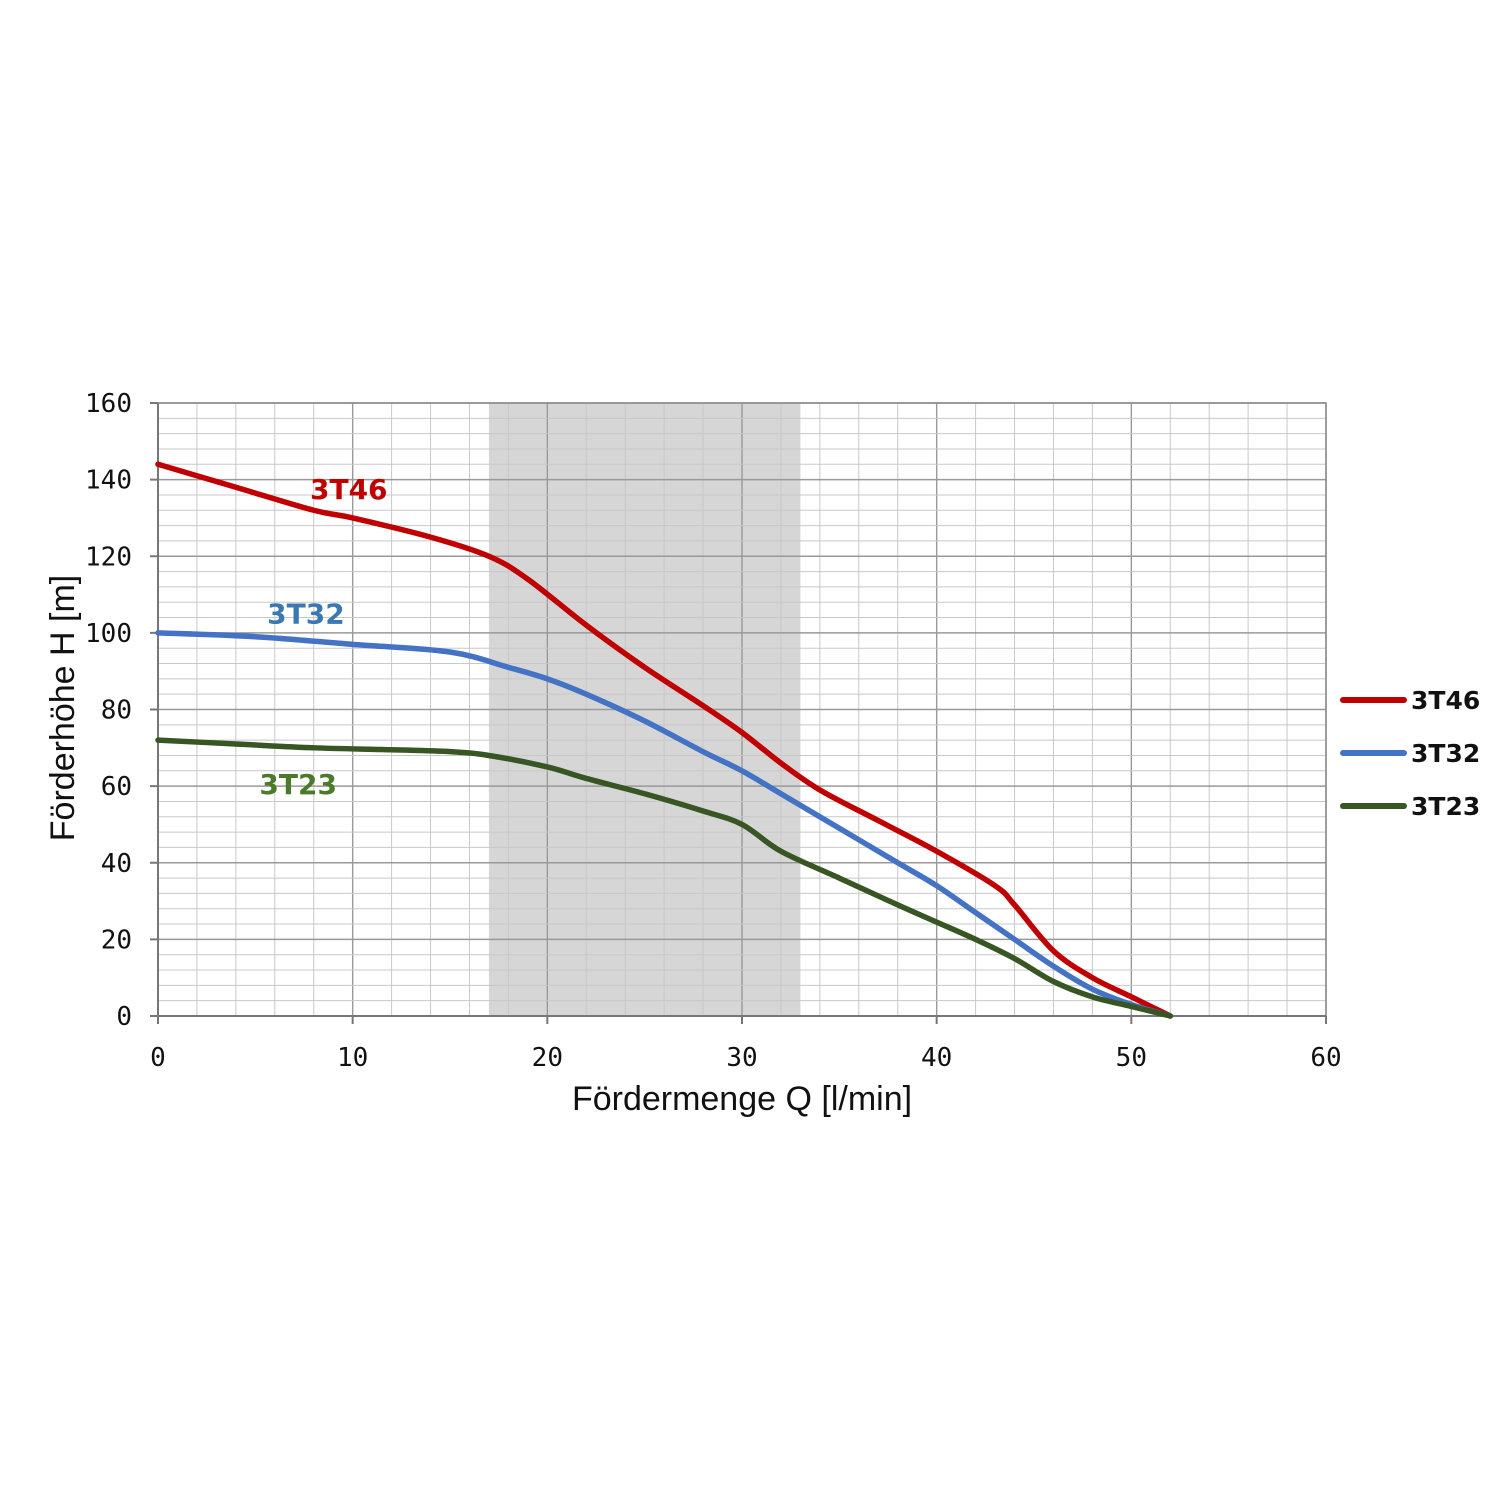 This screenshot has height=1500, width=1500. I want to click on y-tick-label: 60, so click(116, 787).